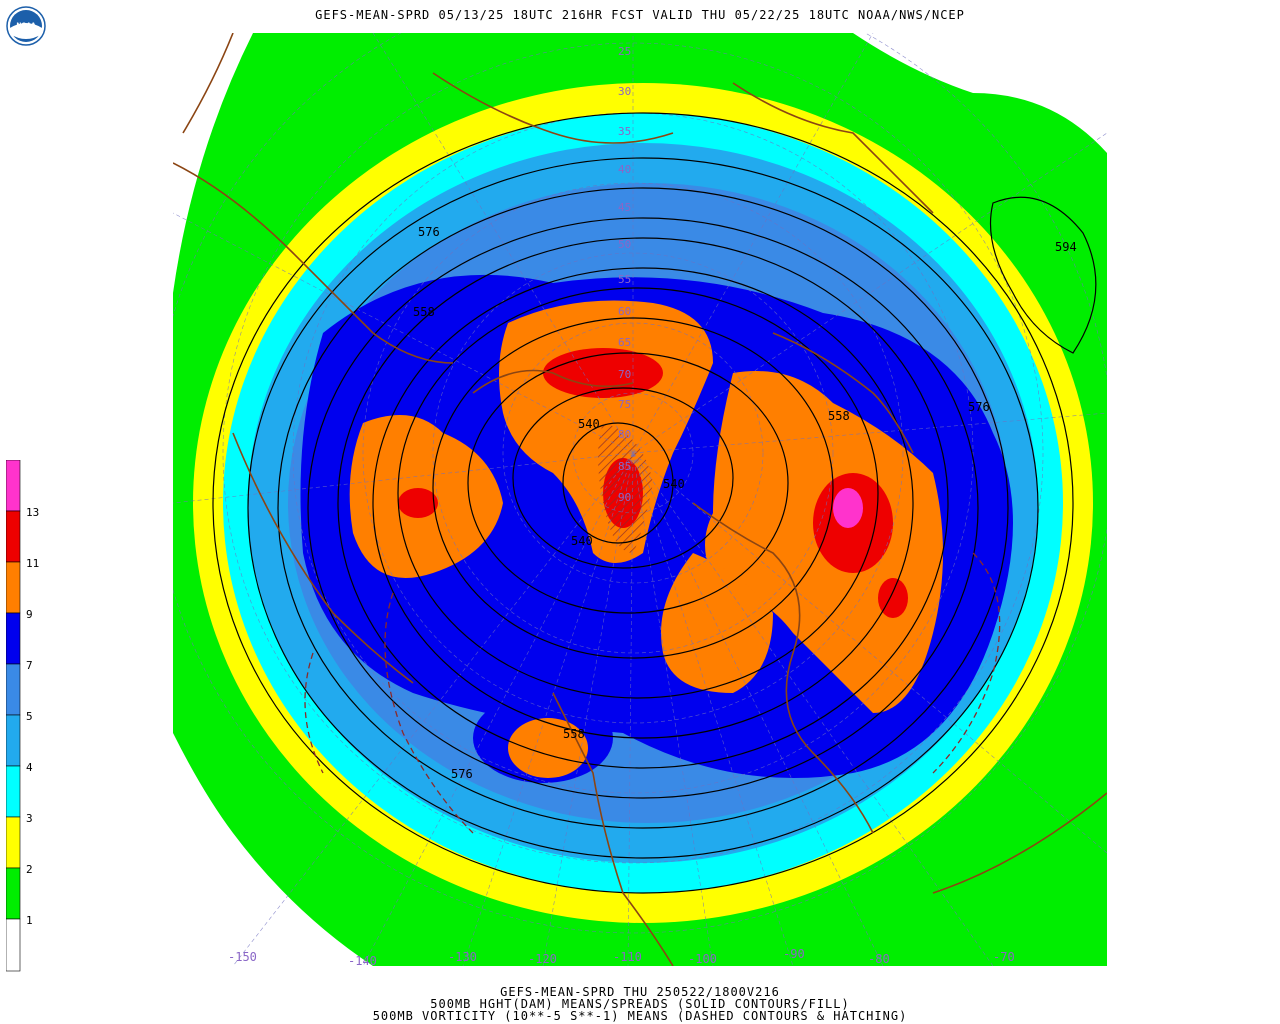 Image resolution: width=1280 pixels, height=1024 pixels. Describe the element at coordinates (362, 960) in the screenshot. I see `lon-label: -140` at that location.